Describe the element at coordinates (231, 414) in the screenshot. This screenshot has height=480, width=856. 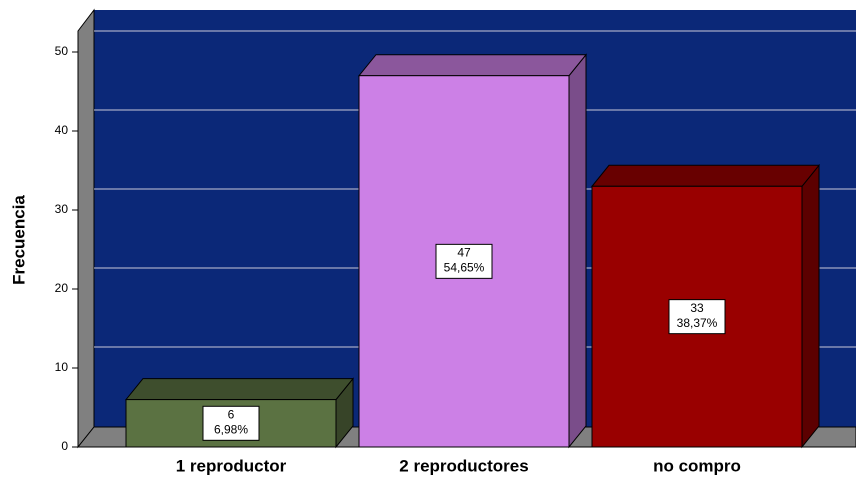
I see `data-label: 6` at that location.